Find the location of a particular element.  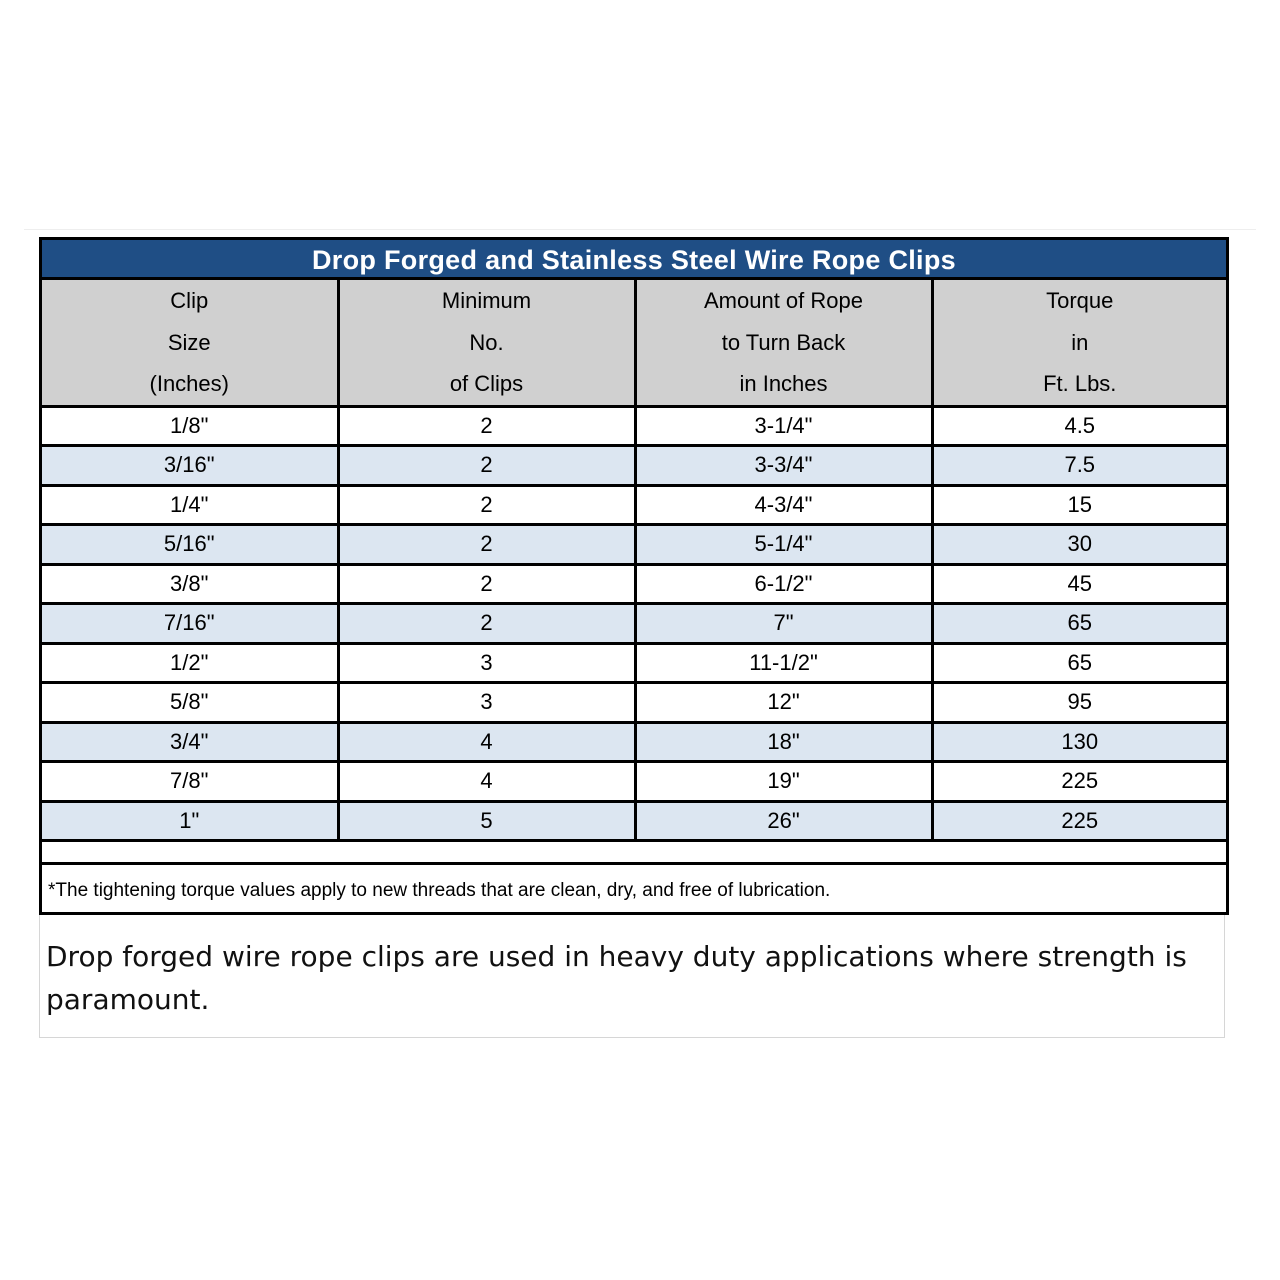

table-row: 1/2" 3 11-1/2" 65 is located at coordinates (634, 662).